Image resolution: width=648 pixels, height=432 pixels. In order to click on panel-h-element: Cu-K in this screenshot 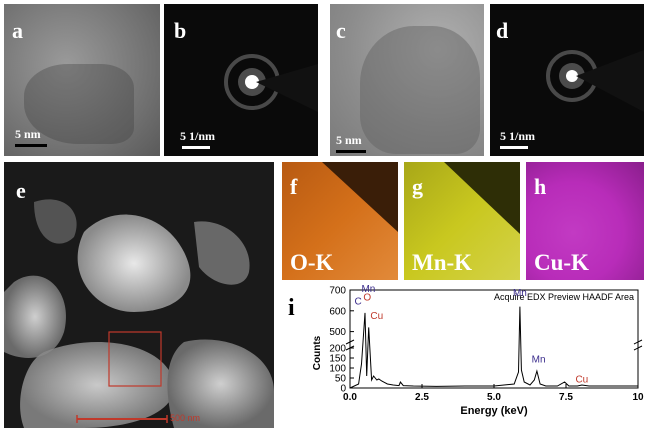, I will do `click(561, 262)`.